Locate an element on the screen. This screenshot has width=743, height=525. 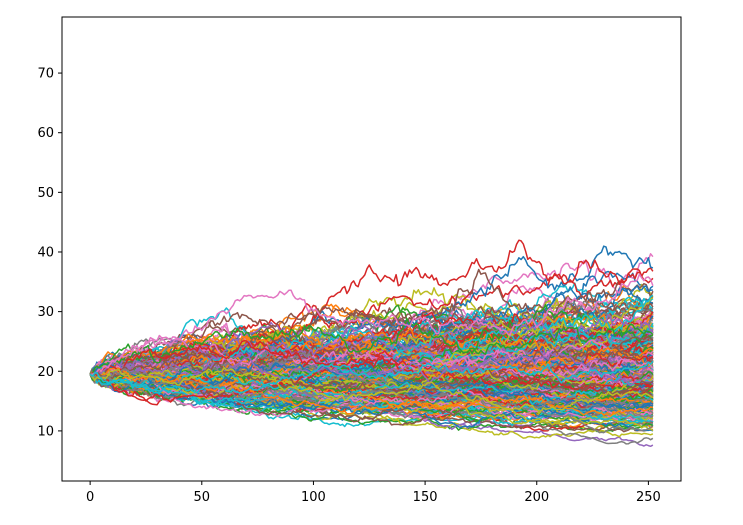
y-axis: 10 20 30 40 50 60 70 is located at coordinates (49, 253).